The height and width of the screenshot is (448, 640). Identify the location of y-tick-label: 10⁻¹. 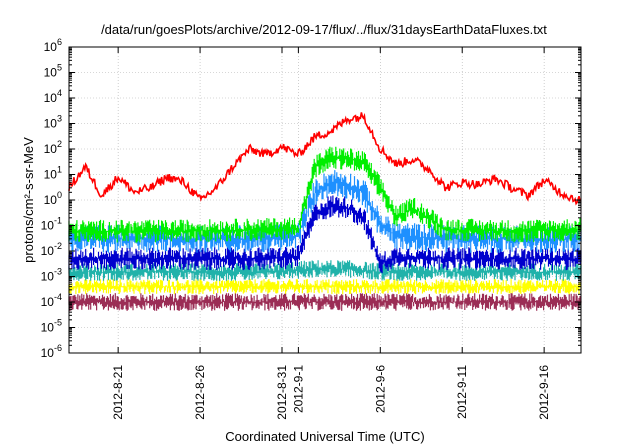
(51, 224).